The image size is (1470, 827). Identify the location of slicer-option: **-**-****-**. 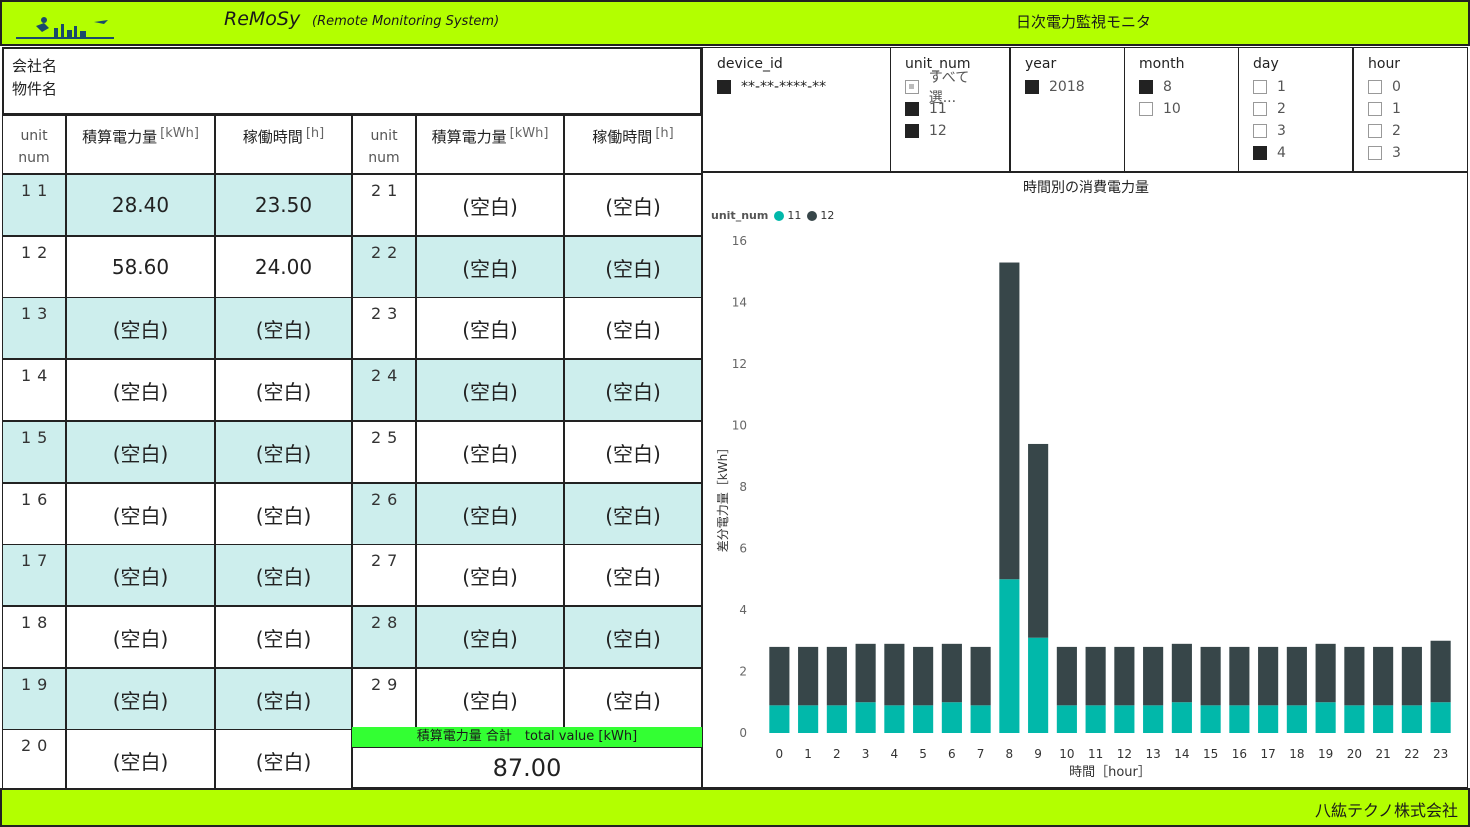
(796, 87).